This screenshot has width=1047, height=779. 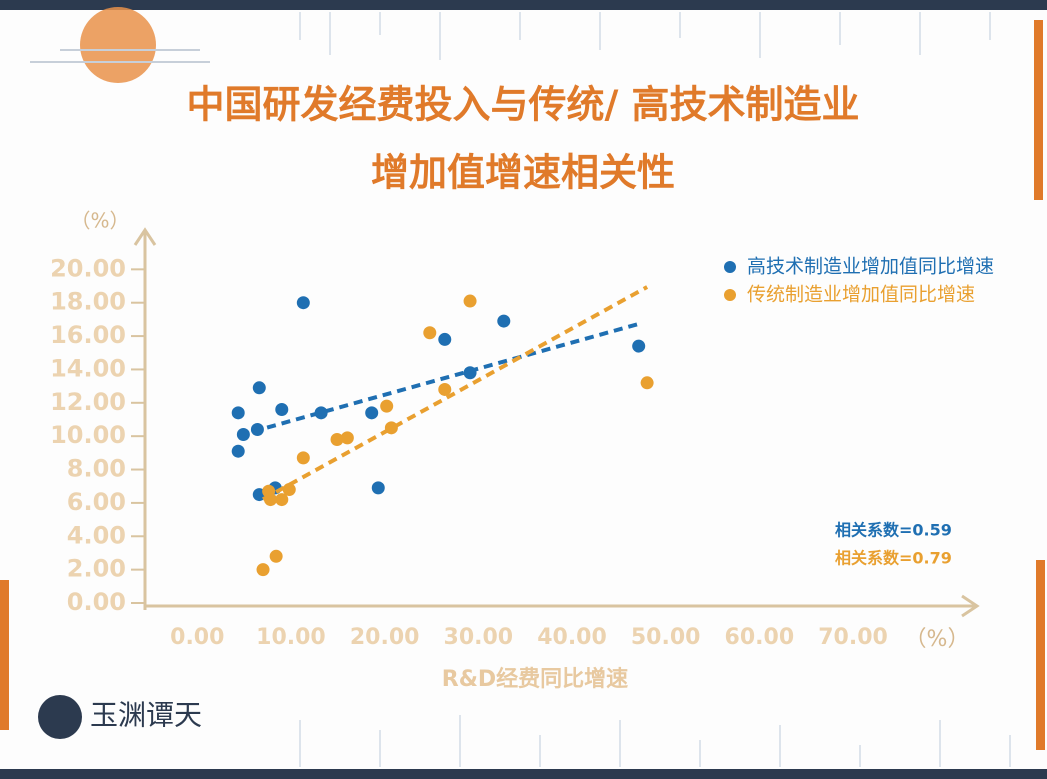 What do you see at coordinates (88, 435) in the screenshot?
I see `y-tick-label: 10.00` at bounding box center [88, 435].